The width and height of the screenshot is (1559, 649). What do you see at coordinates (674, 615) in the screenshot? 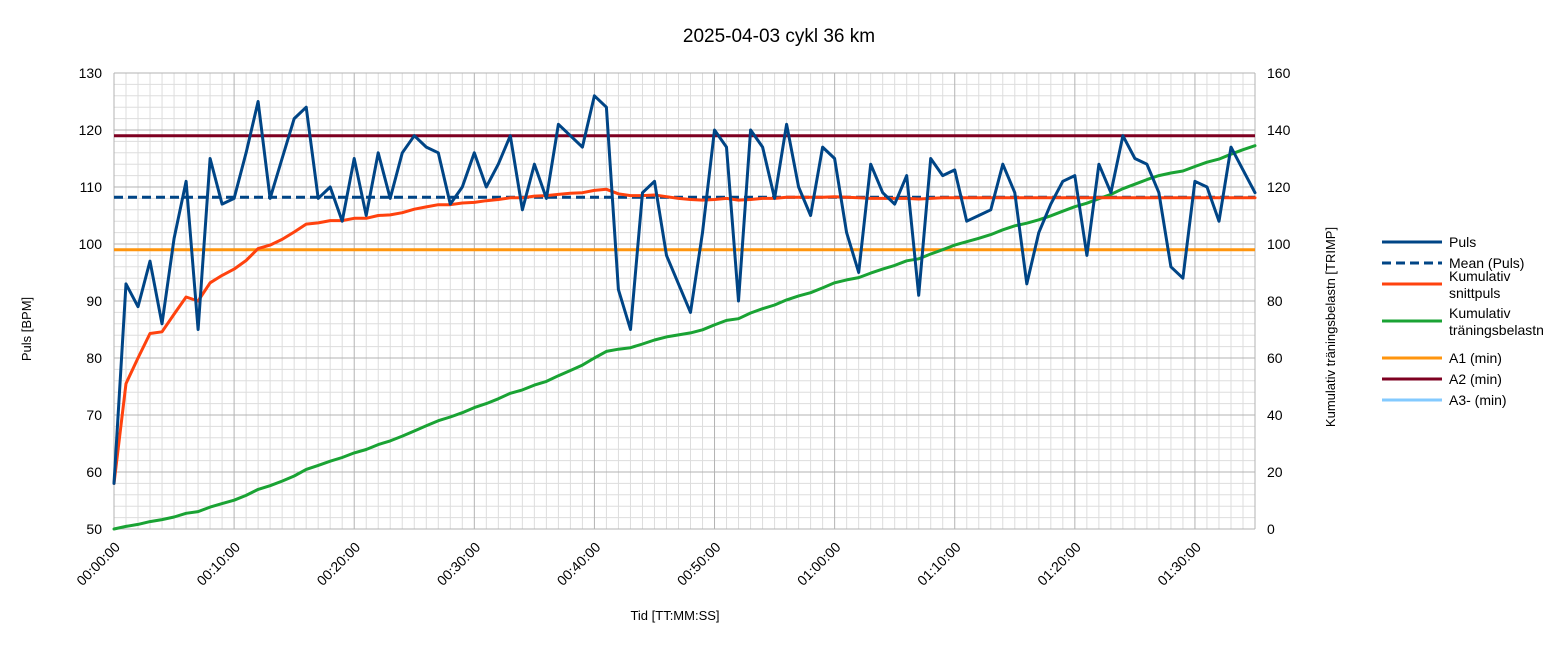
I see `x-axis-label: Tid [TT:MM:SS]` at bounding box center [674, 615].